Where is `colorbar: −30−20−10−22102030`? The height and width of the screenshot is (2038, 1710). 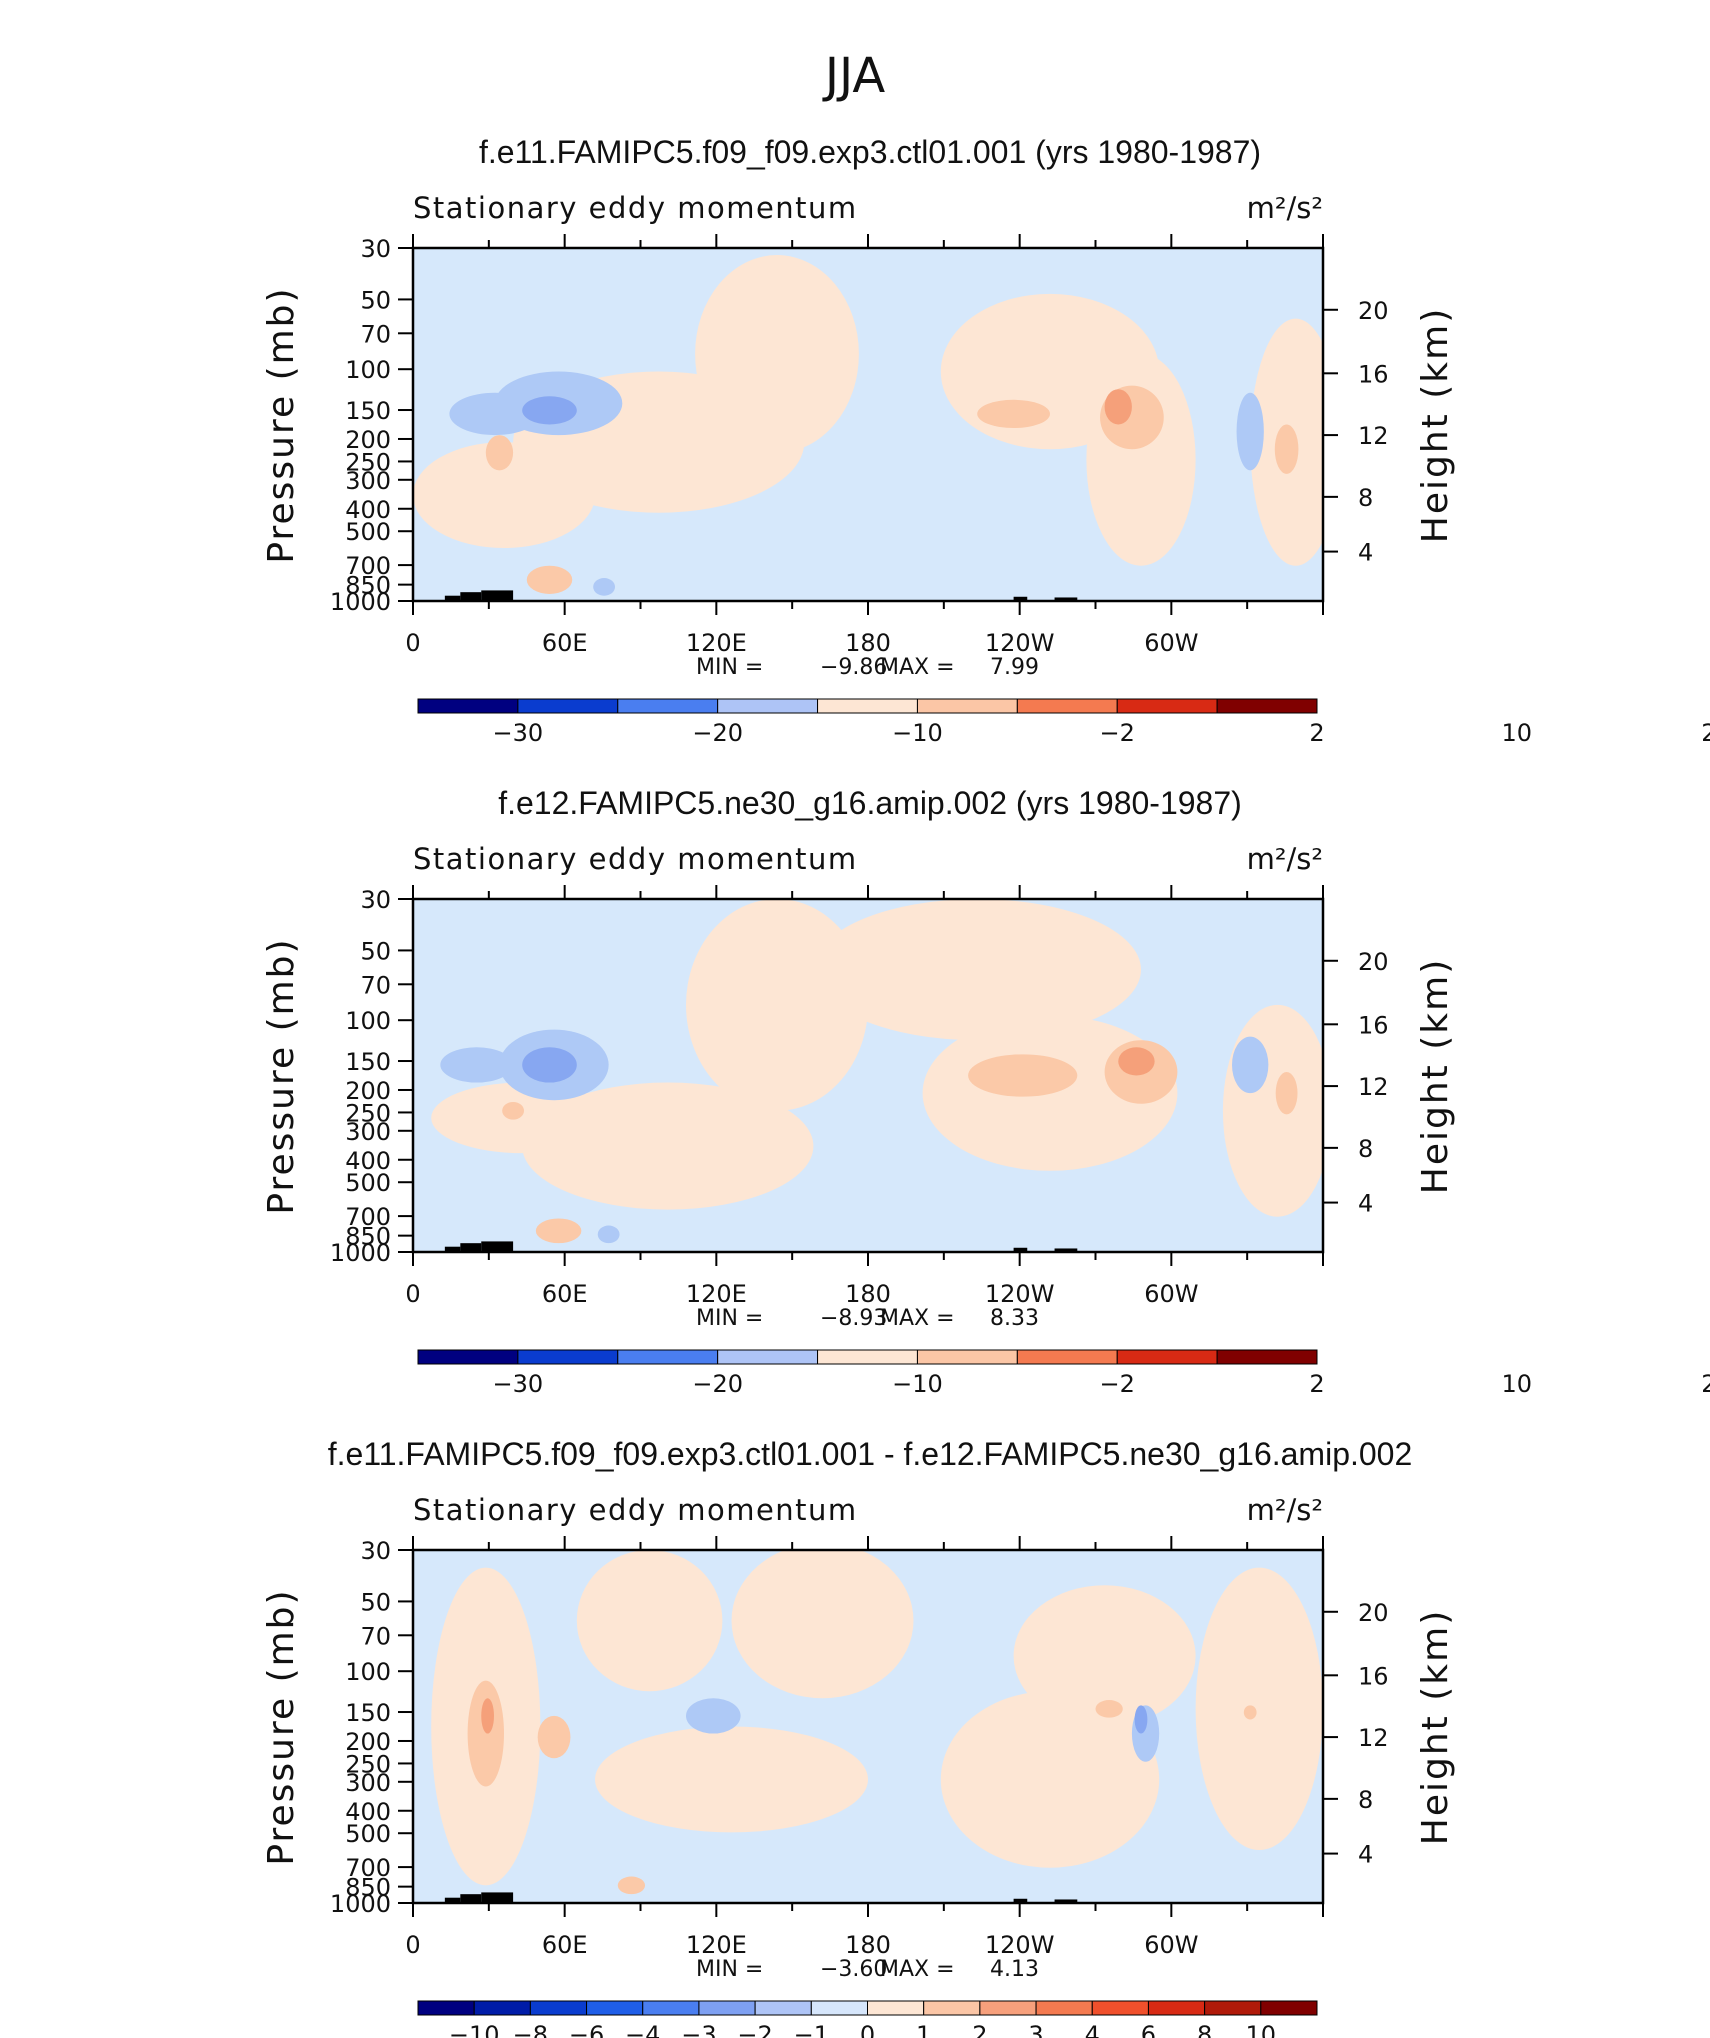 colorbar: −30−20−10−22102030 is located at coordinates (1063, 1373).